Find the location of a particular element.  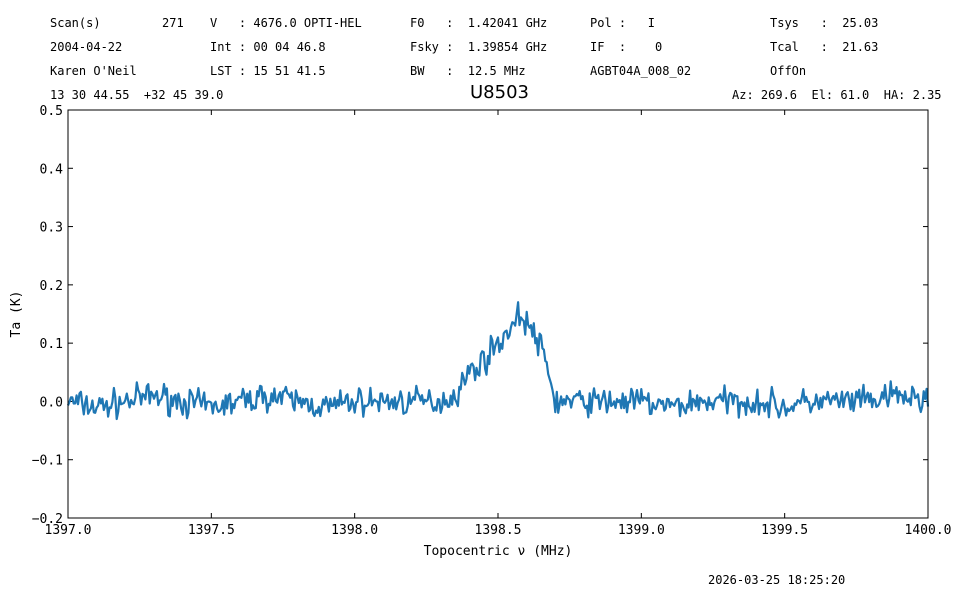

x-tick-label: 1397.0 is located at coordinates (68, 530).